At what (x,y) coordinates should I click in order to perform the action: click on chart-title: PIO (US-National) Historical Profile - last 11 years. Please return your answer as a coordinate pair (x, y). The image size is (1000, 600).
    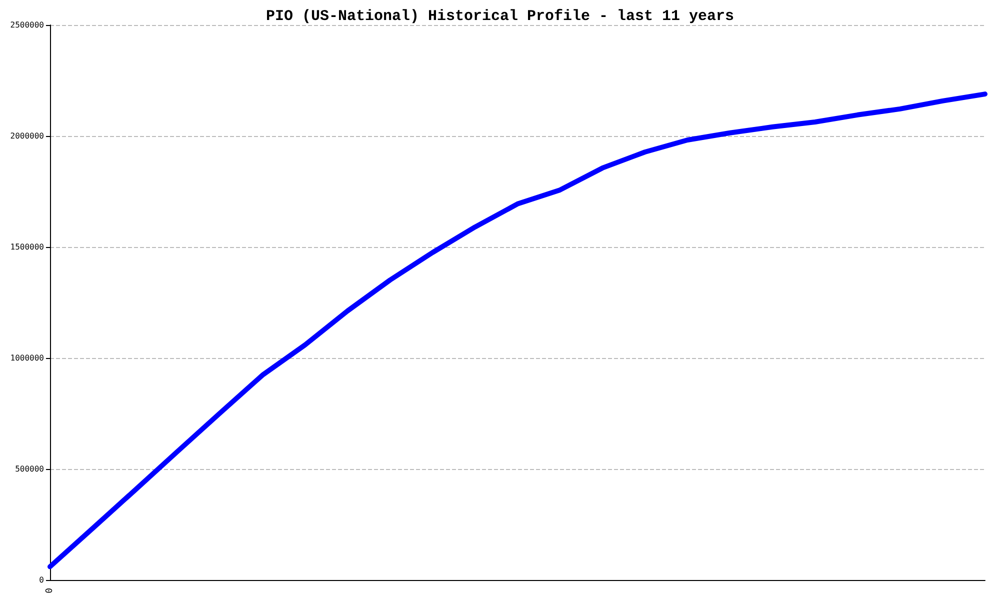
    Looking at the image, I should click on (500, 16).